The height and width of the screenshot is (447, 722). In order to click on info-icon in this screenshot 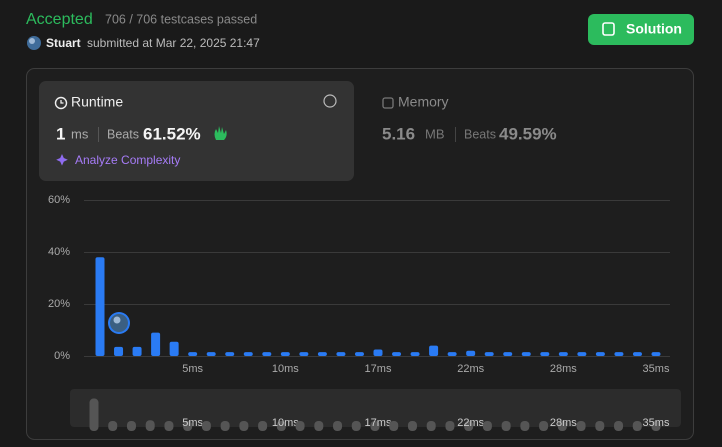, I will do `click(330, 101)`.